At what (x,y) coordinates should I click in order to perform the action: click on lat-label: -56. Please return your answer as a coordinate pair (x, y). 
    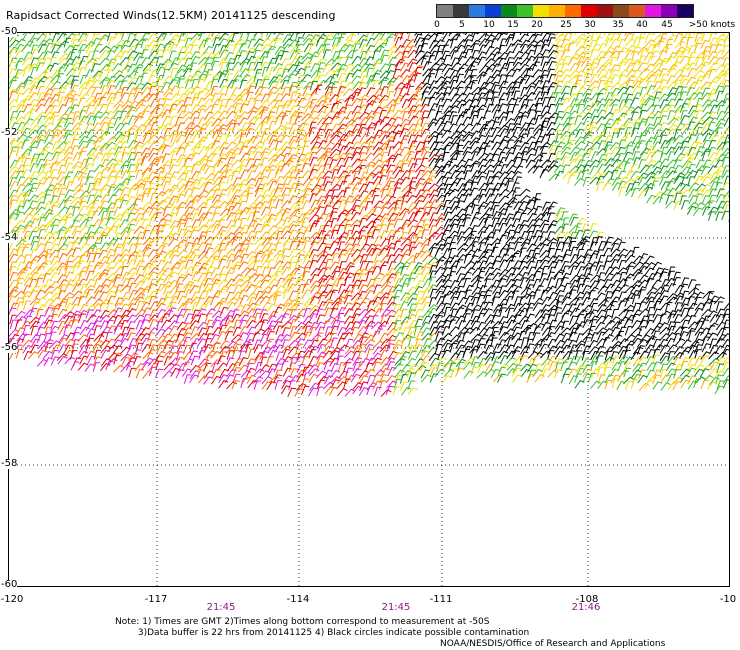
    Looking at the image, I should click on (9, 347).